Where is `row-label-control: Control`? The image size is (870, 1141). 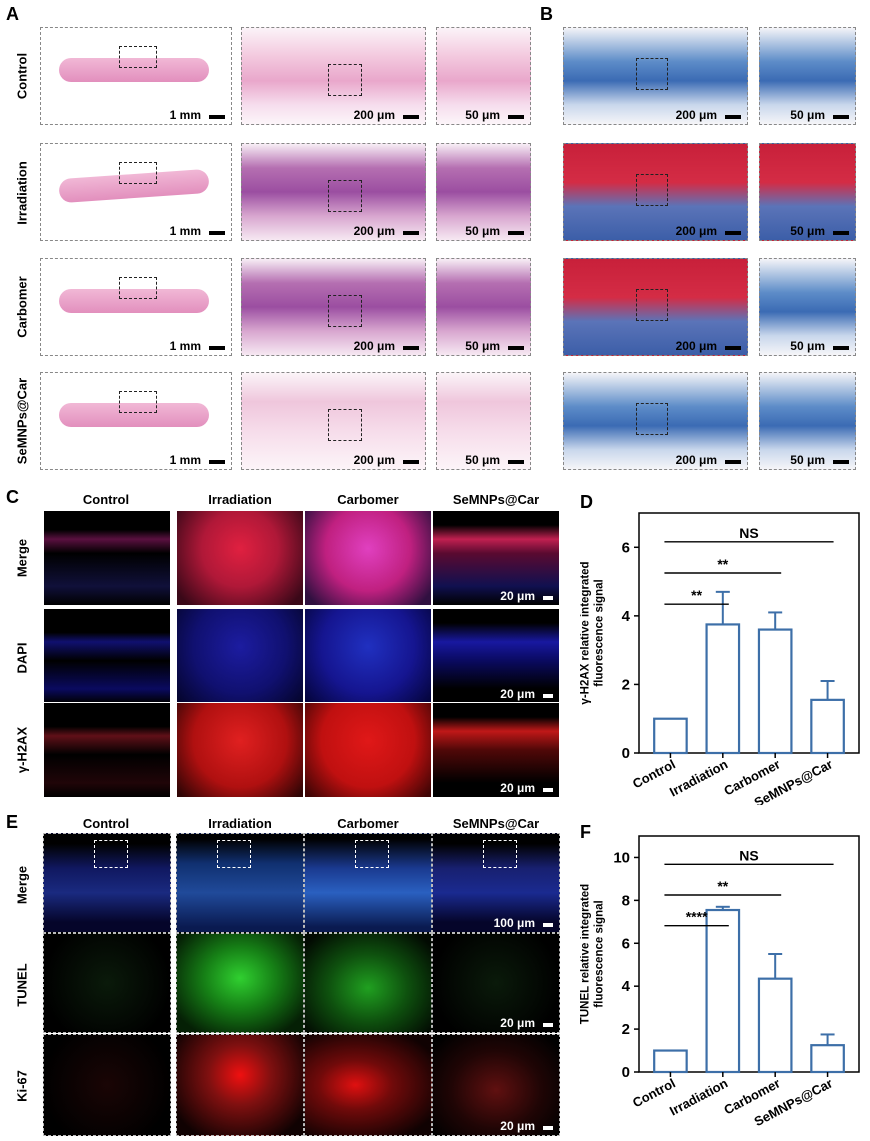
row-label-control: Control is located at coordinates (22, 76).